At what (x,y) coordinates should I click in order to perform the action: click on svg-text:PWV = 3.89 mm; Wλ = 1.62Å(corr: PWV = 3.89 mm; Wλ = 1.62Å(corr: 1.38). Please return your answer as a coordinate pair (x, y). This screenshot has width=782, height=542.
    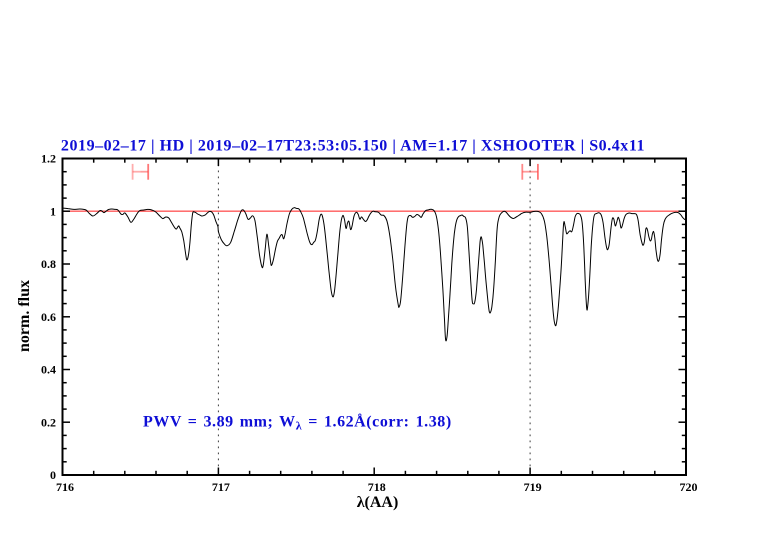
    Looking at the image, I should click on (297, 423).